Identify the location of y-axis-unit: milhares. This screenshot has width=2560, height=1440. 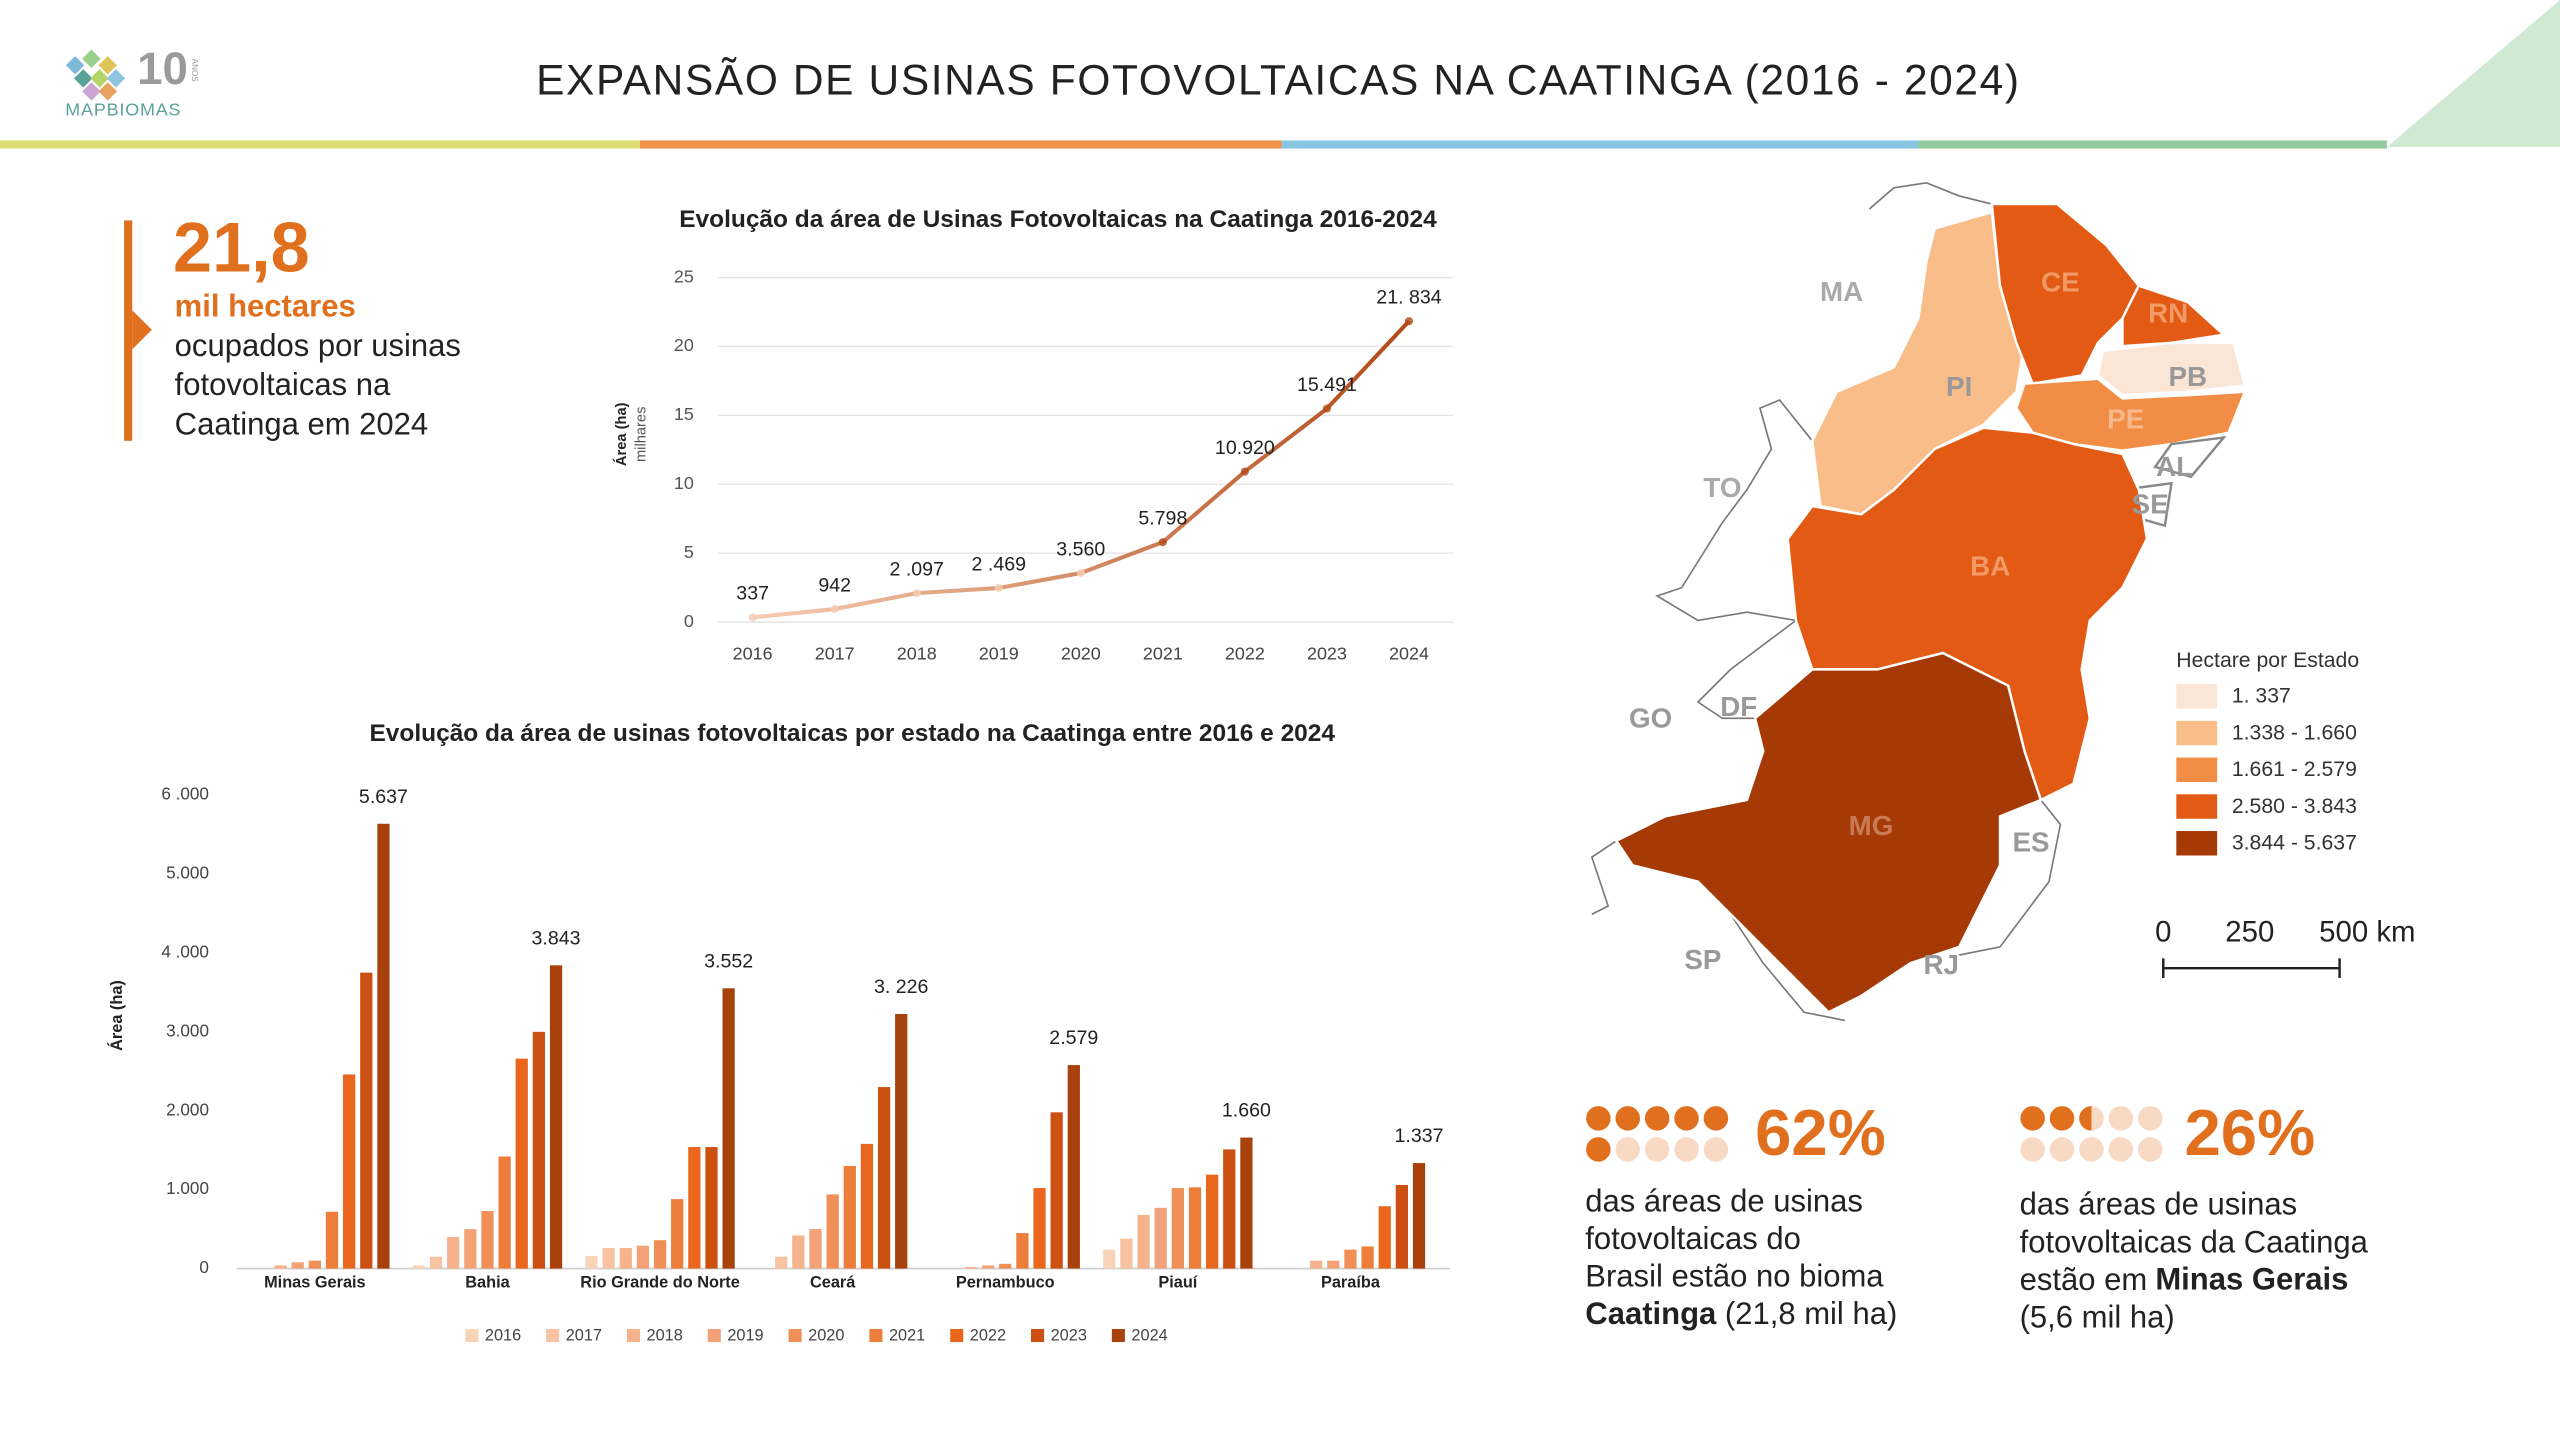
(642, 435).